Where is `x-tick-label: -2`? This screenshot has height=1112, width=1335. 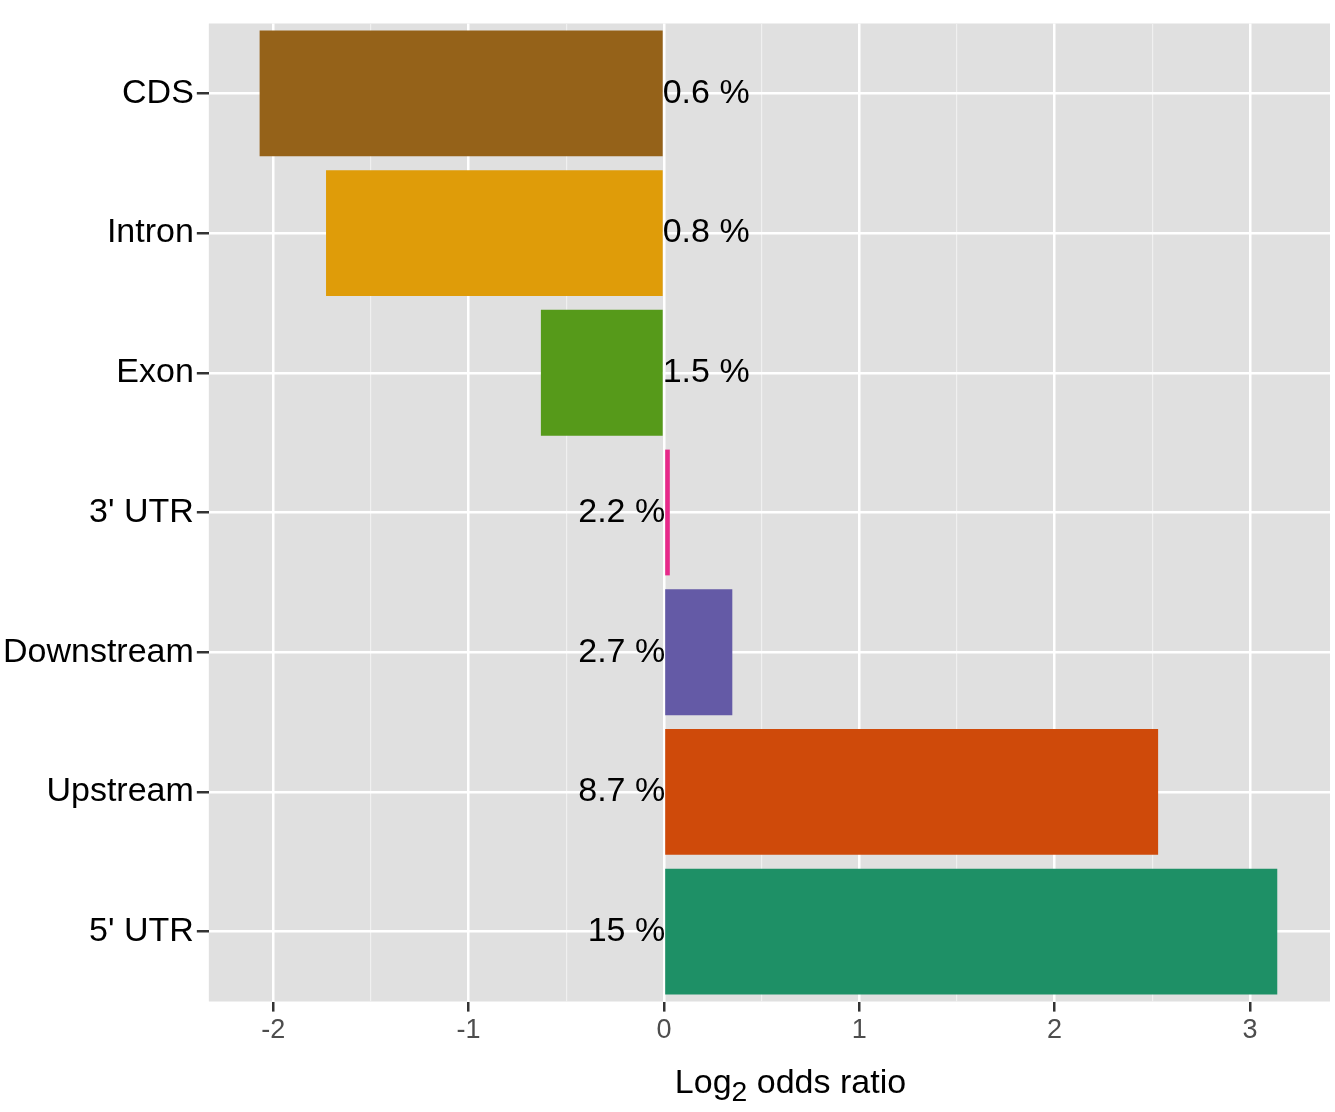
x-tick-label: -2 is located at coordinates (273, 1029).